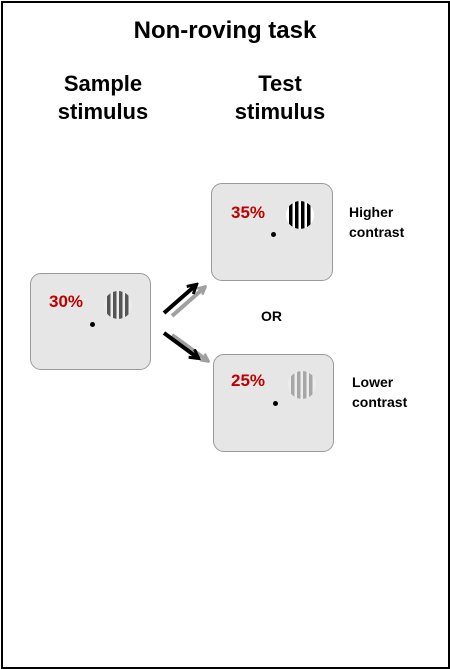  Describe the element at coordinates (186, 347) in the screenshot. I see `down-arrow-icon` at that location.